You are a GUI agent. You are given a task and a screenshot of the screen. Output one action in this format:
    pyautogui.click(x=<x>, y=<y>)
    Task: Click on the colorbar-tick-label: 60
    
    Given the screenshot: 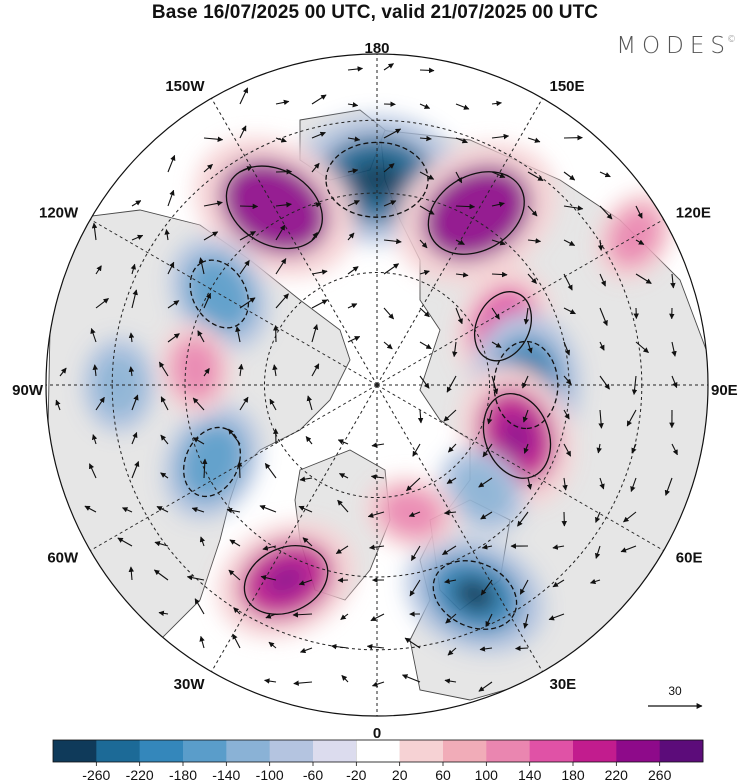 What is the action you would take?
    pyautogui.click(x=443, y=775)
    